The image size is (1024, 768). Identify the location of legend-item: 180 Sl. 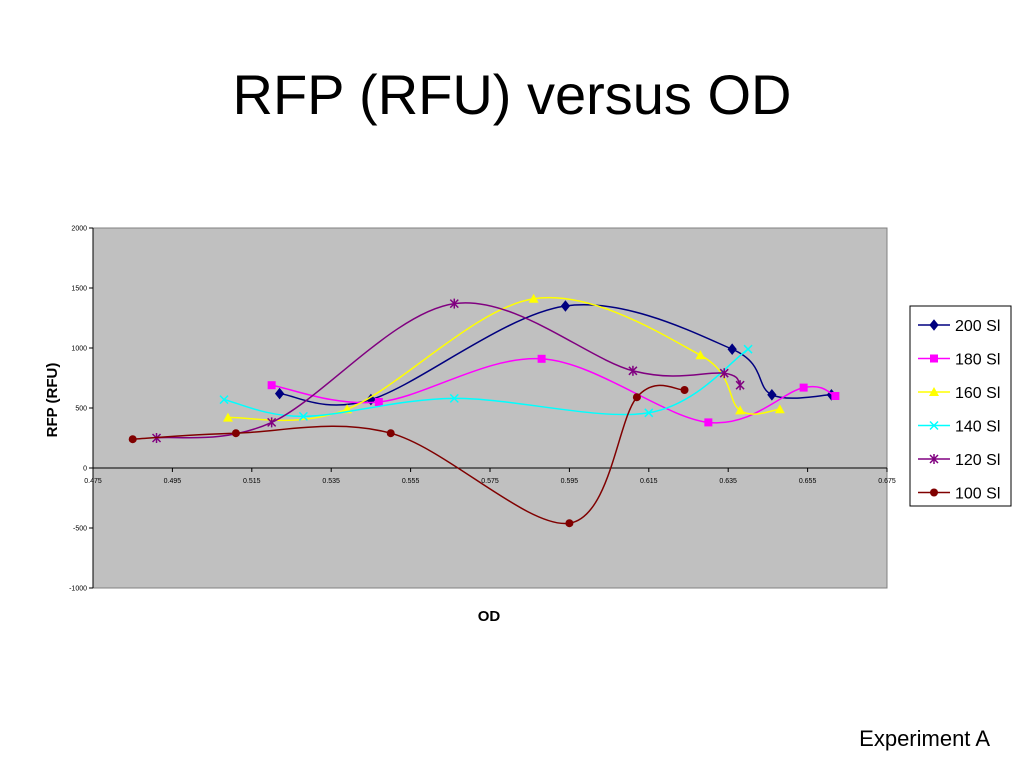
(959, 360).